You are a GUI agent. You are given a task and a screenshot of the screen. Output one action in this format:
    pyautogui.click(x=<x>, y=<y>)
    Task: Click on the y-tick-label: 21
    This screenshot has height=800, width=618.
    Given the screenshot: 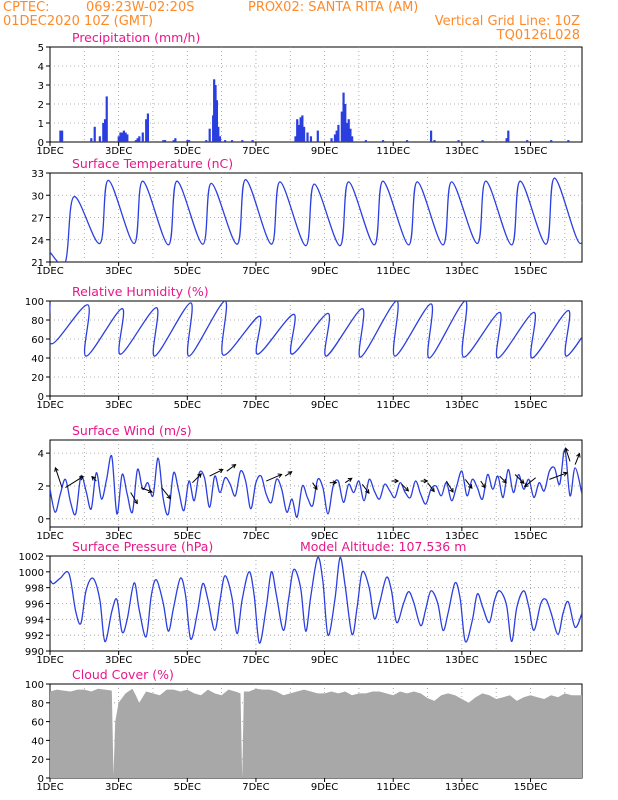 What is the action you would take?
    pyautogui.click(x=37, y=263)
    